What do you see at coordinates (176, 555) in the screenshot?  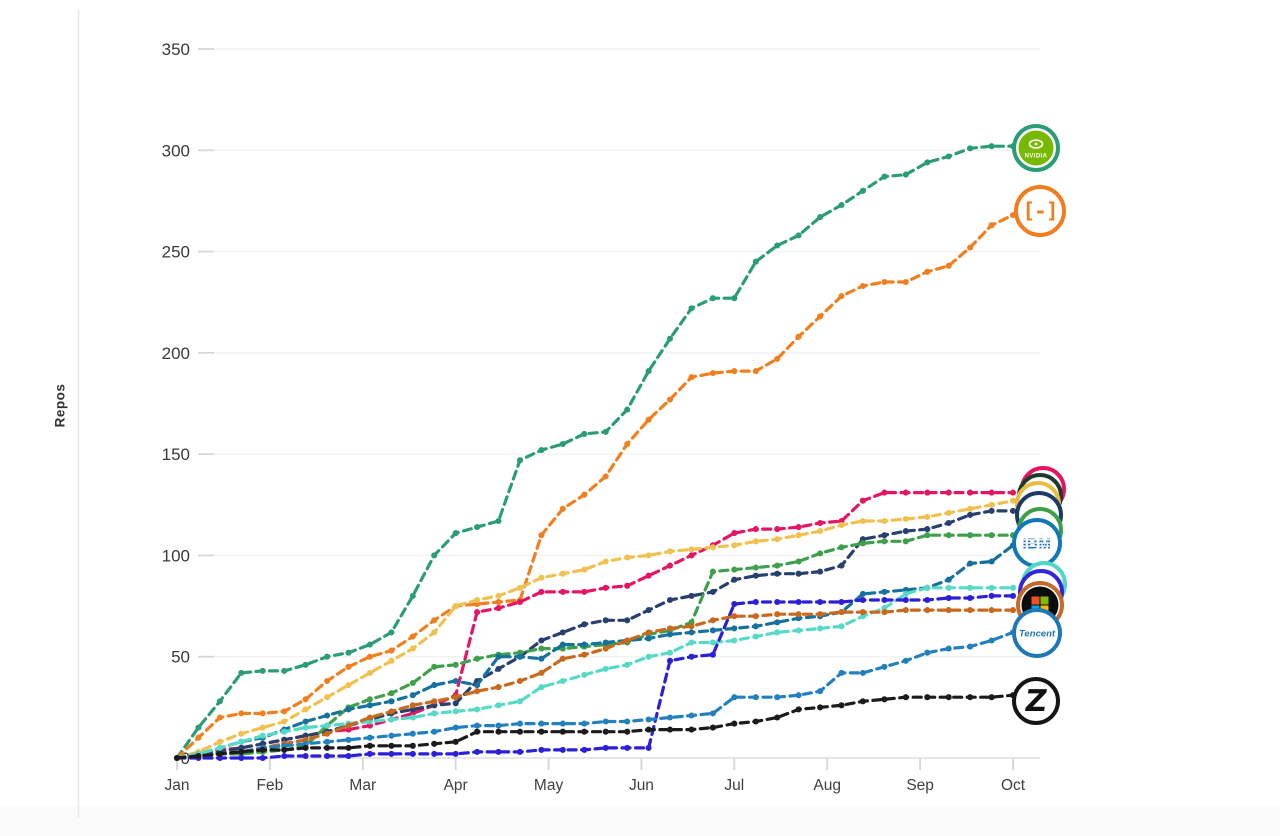 I see `y-tick-label-100: 100` at bounding box center [176, 555].